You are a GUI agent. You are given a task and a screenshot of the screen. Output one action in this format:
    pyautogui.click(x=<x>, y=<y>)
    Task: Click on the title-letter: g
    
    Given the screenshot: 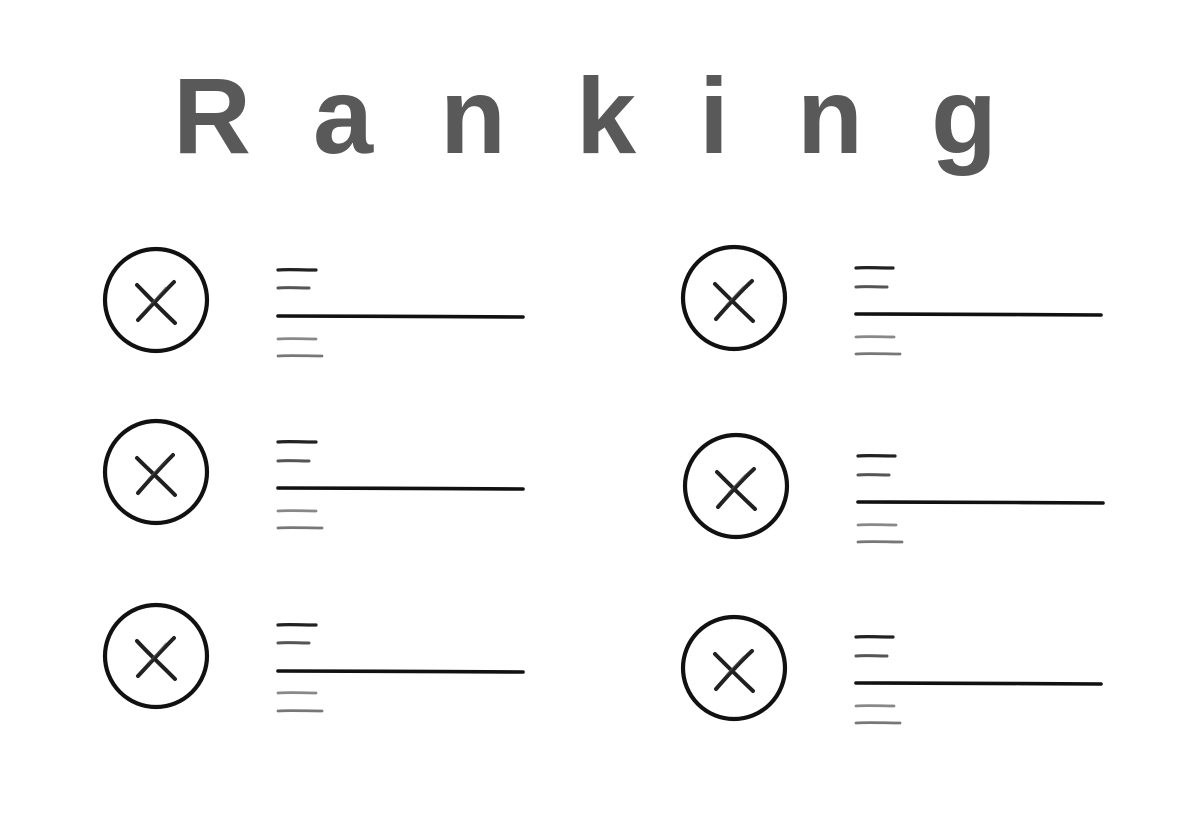 What is the action you would take?
    pyautogui.click(x=964, y=115)
    